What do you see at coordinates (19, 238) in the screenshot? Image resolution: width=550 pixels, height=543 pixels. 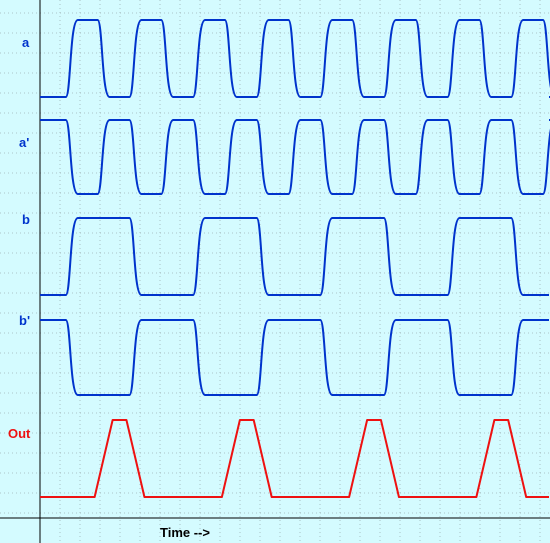 I see `labels: a a' b b' Out` at bounding box center [19, 238].